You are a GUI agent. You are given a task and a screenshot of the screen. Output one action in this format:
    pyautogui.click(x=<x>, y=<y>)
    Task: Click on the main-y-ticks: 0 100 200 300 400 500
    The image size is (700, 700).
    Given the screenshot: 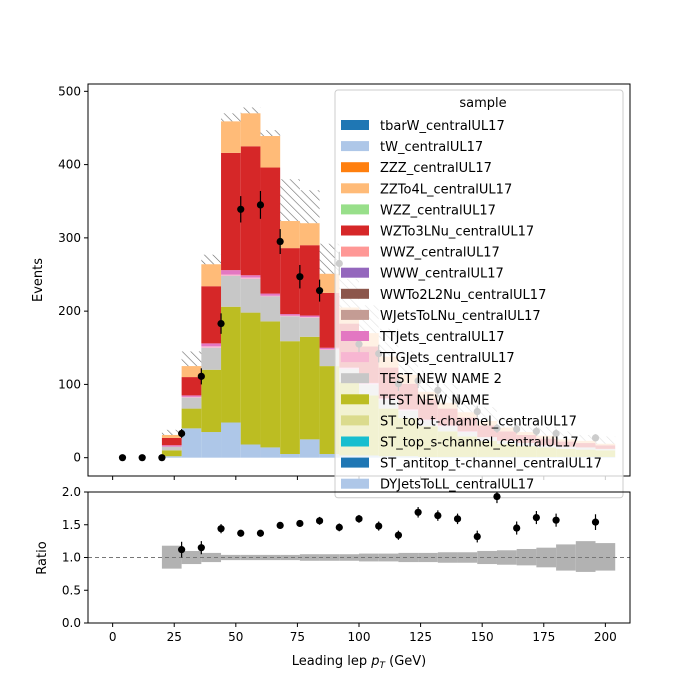 What is the action you would take?
    pyautogui.click(x=73, y=274)
    